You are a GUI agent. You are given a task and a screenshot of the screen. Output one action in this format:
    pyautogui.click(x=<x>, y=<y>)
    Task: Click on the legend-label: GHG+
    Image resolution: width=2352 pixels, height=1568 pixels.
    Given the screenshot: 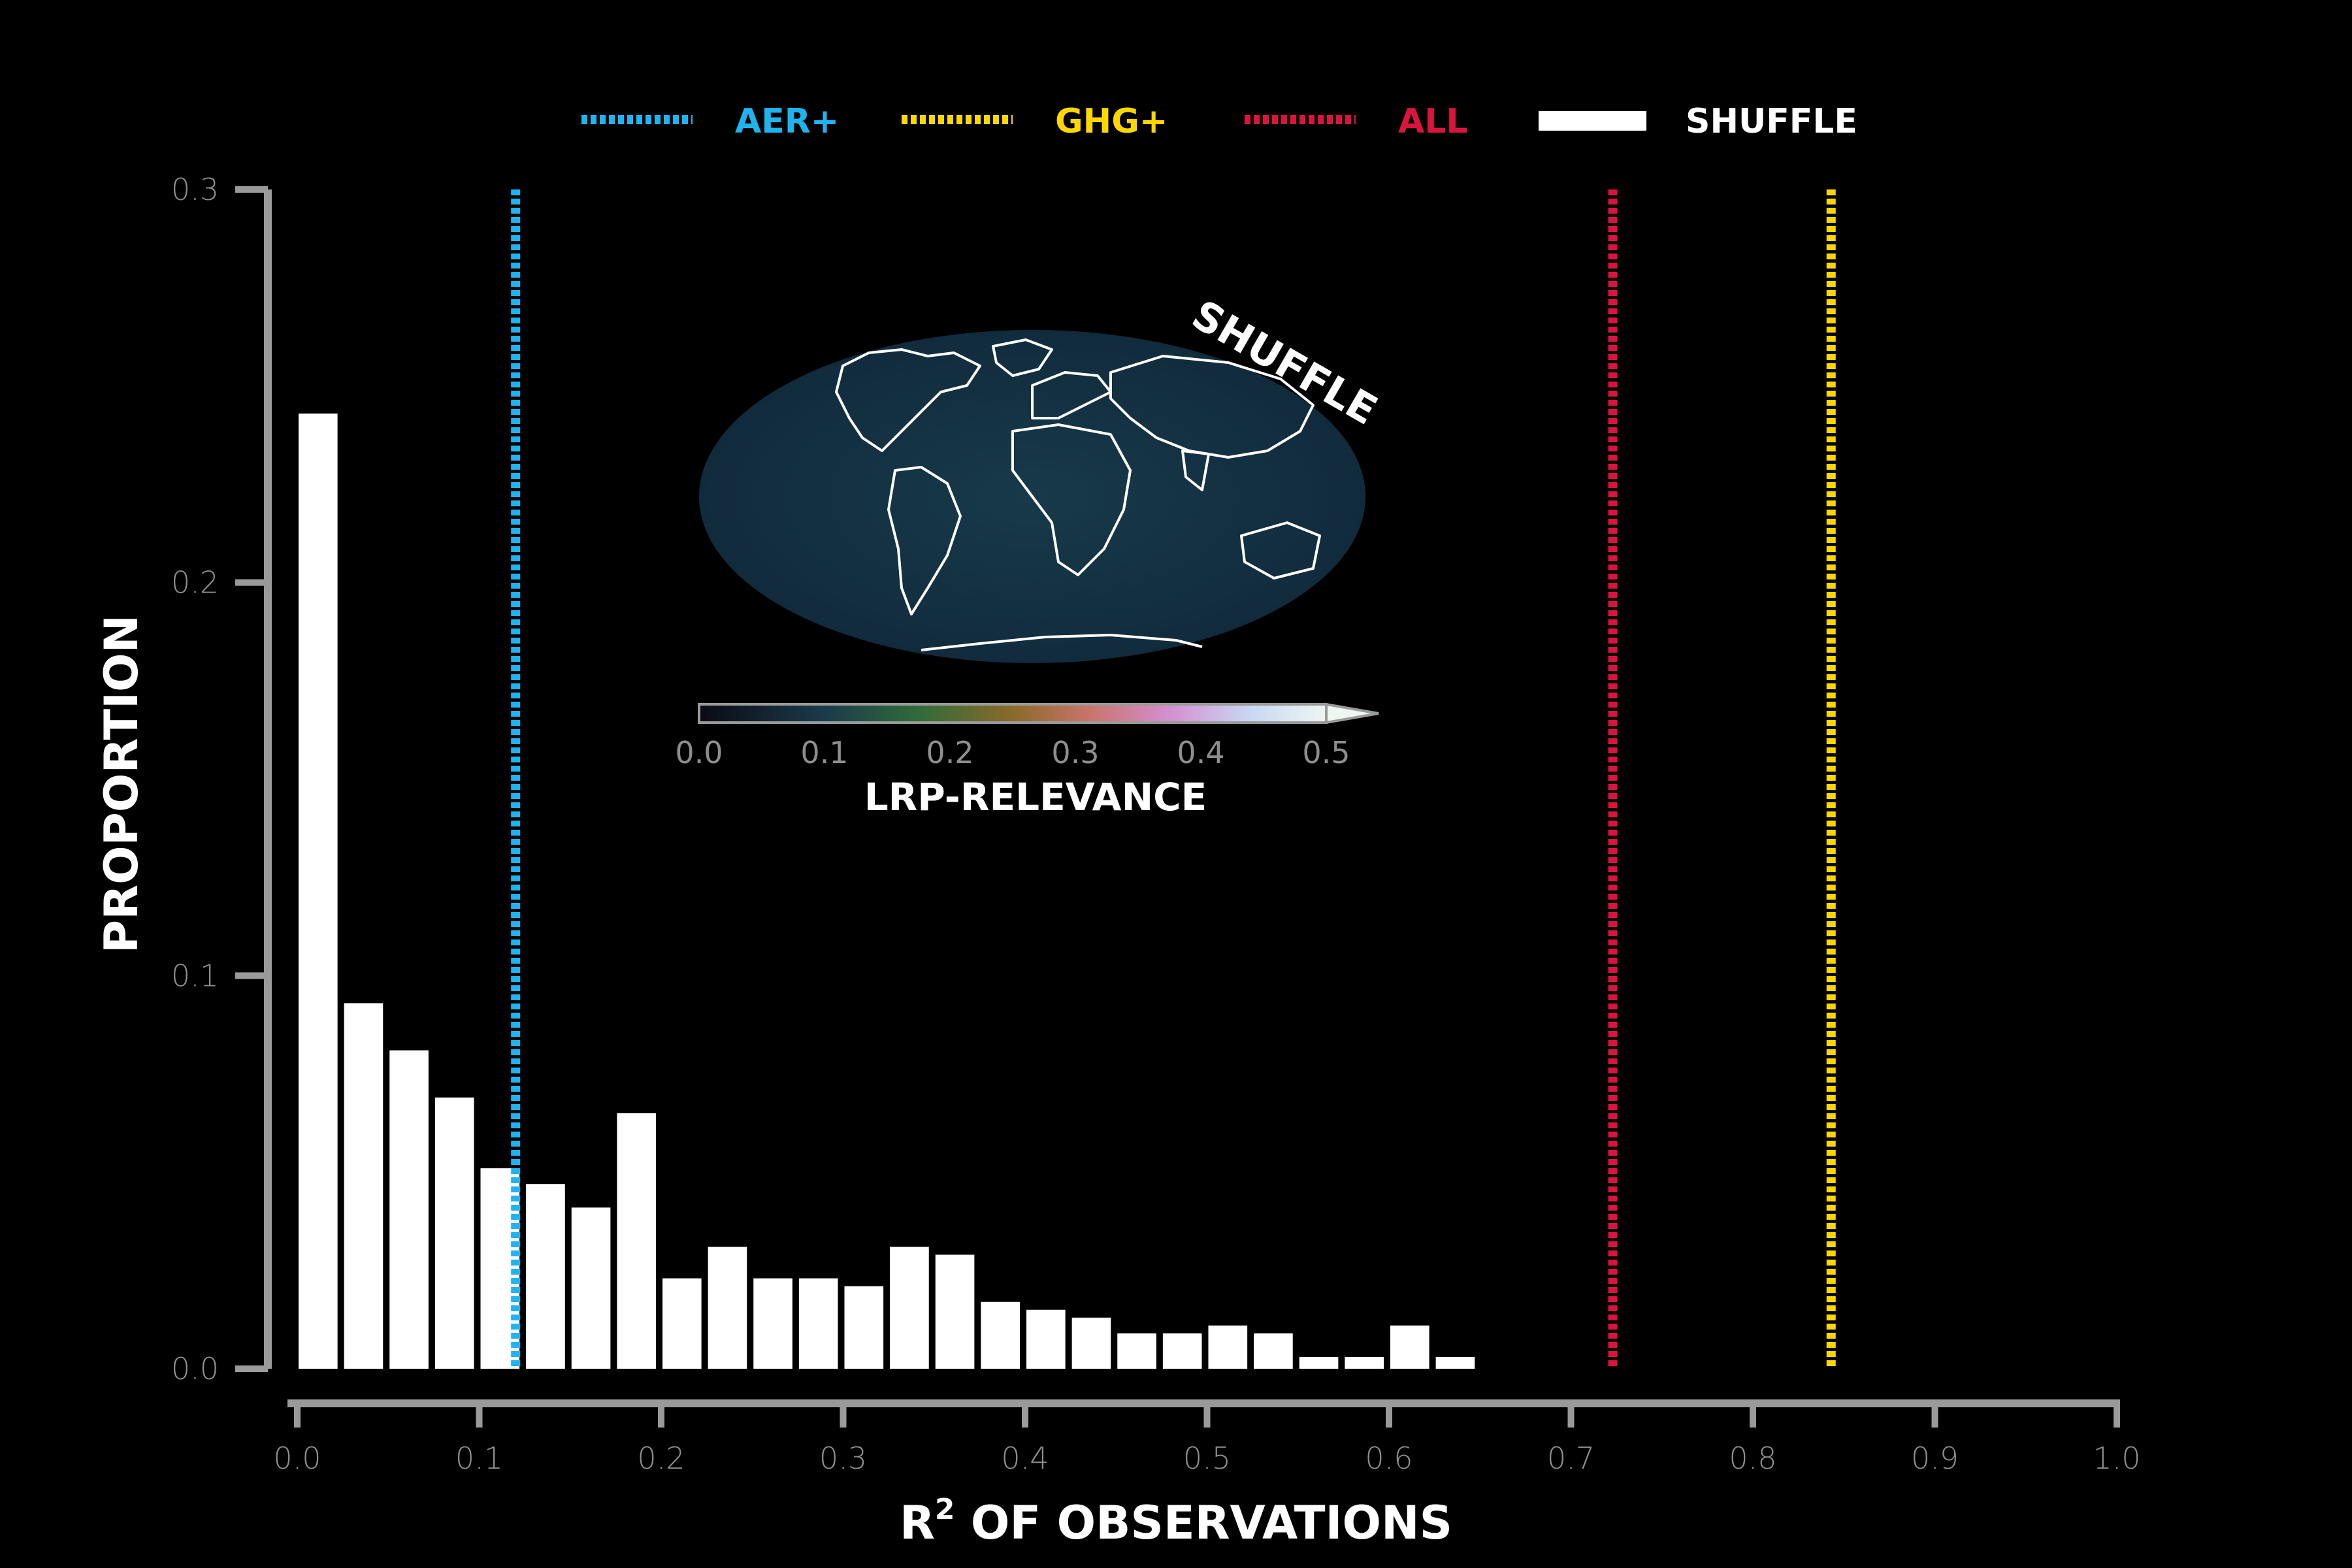 What is the action you would take?
    pyautogui.click(x=1111, y=121)
    